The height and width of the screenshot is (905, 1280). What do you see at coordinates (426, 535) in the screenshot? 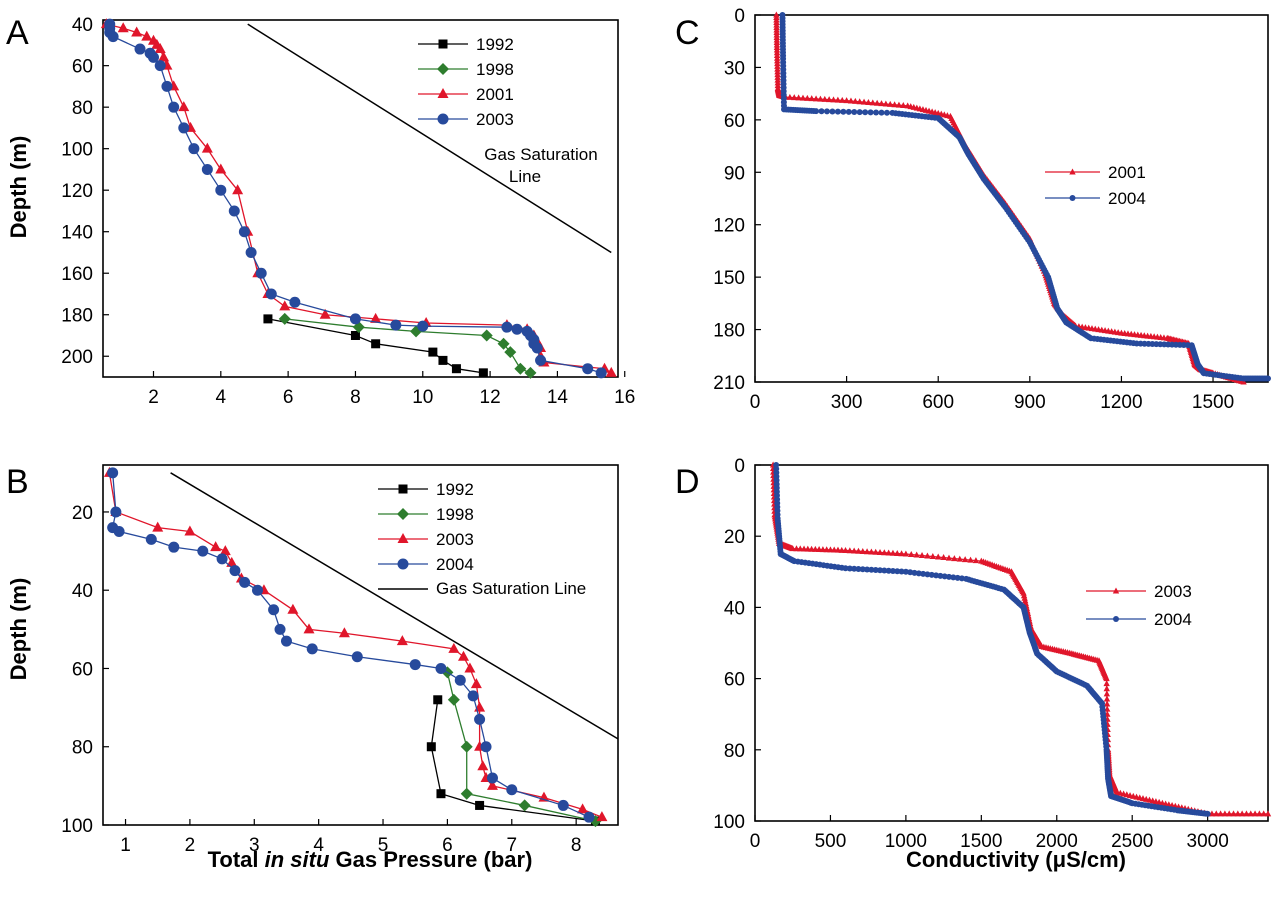
I see `legend: 1992 1998 2003 2004` at bounding box center [426, 535].